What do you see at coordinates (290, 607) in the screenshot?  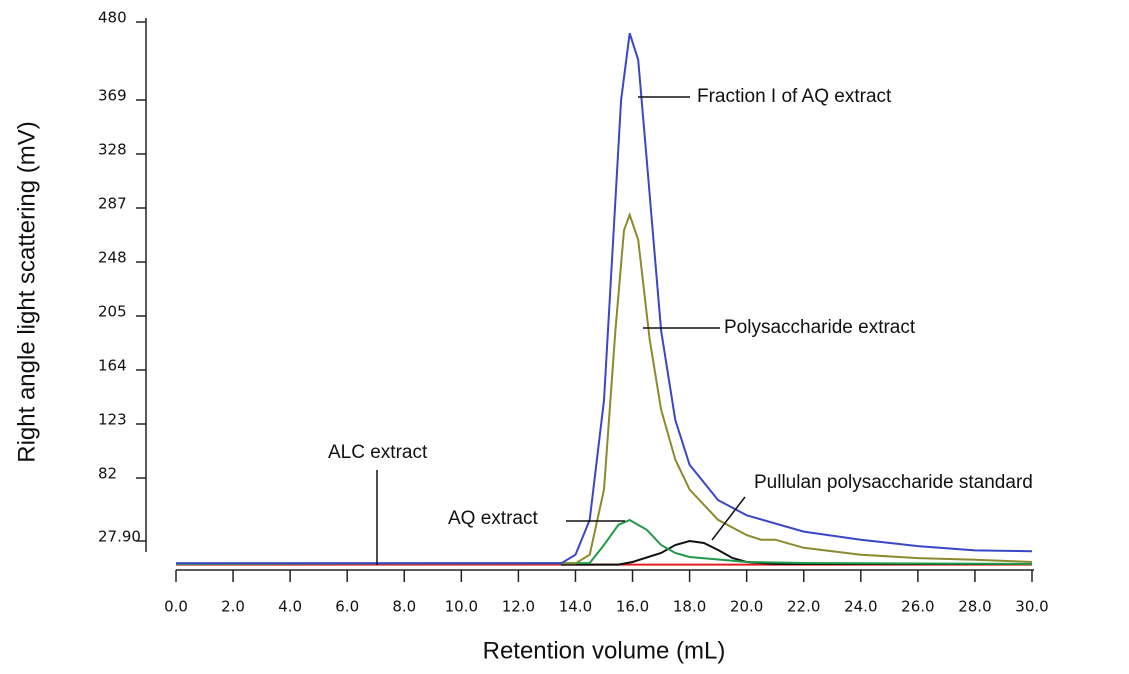 I see `x-tick-label: 4.0` at bounding box center [290, 607].